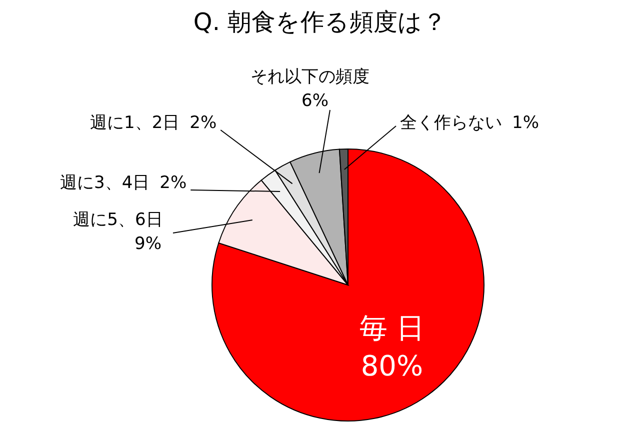 The width and height of the screenshot is (640, 426). I want to click on data-label: 1%, so click(525, 123).